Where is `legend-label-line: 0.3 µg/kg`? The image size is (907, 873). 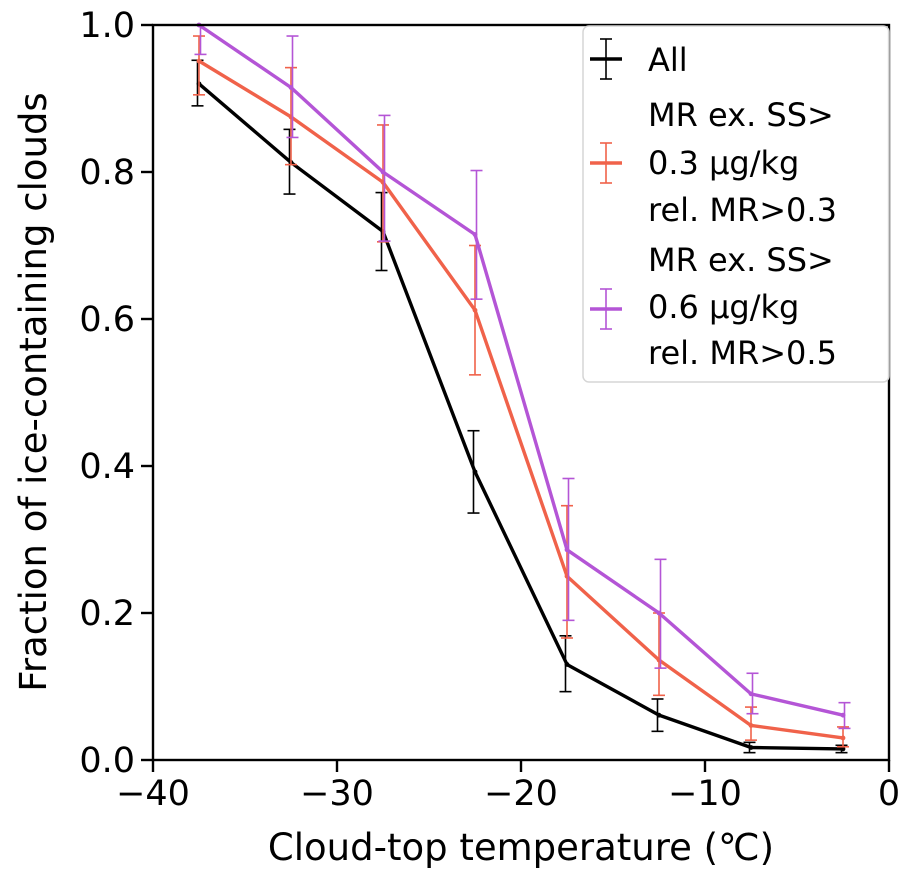
legend-label-line: 0.3 µg/kg is located at coordinates (723, 163).